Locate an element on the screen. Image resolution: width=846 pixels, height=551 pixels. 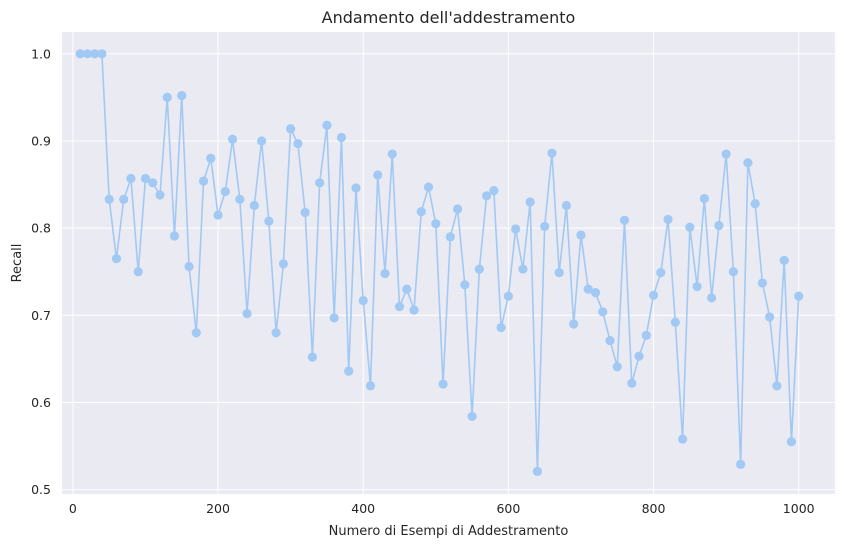
chart-title: Andamento dell'addestramento is located at coordinates (449, 17).